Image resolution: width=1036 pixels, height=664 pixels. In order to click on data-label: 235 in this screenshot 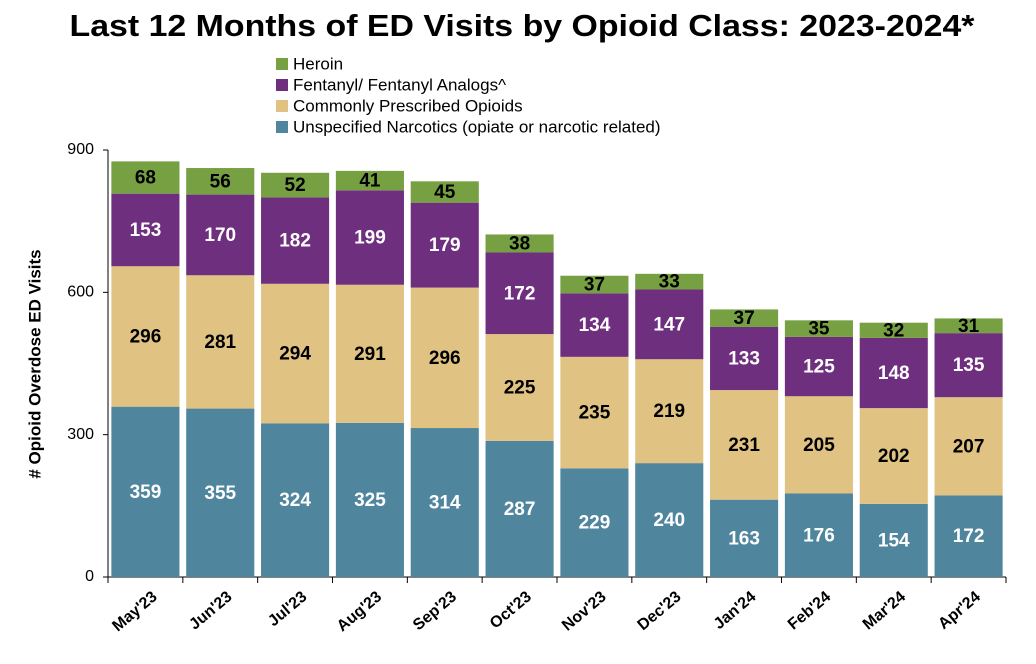, I will do `click(595, 413)`.